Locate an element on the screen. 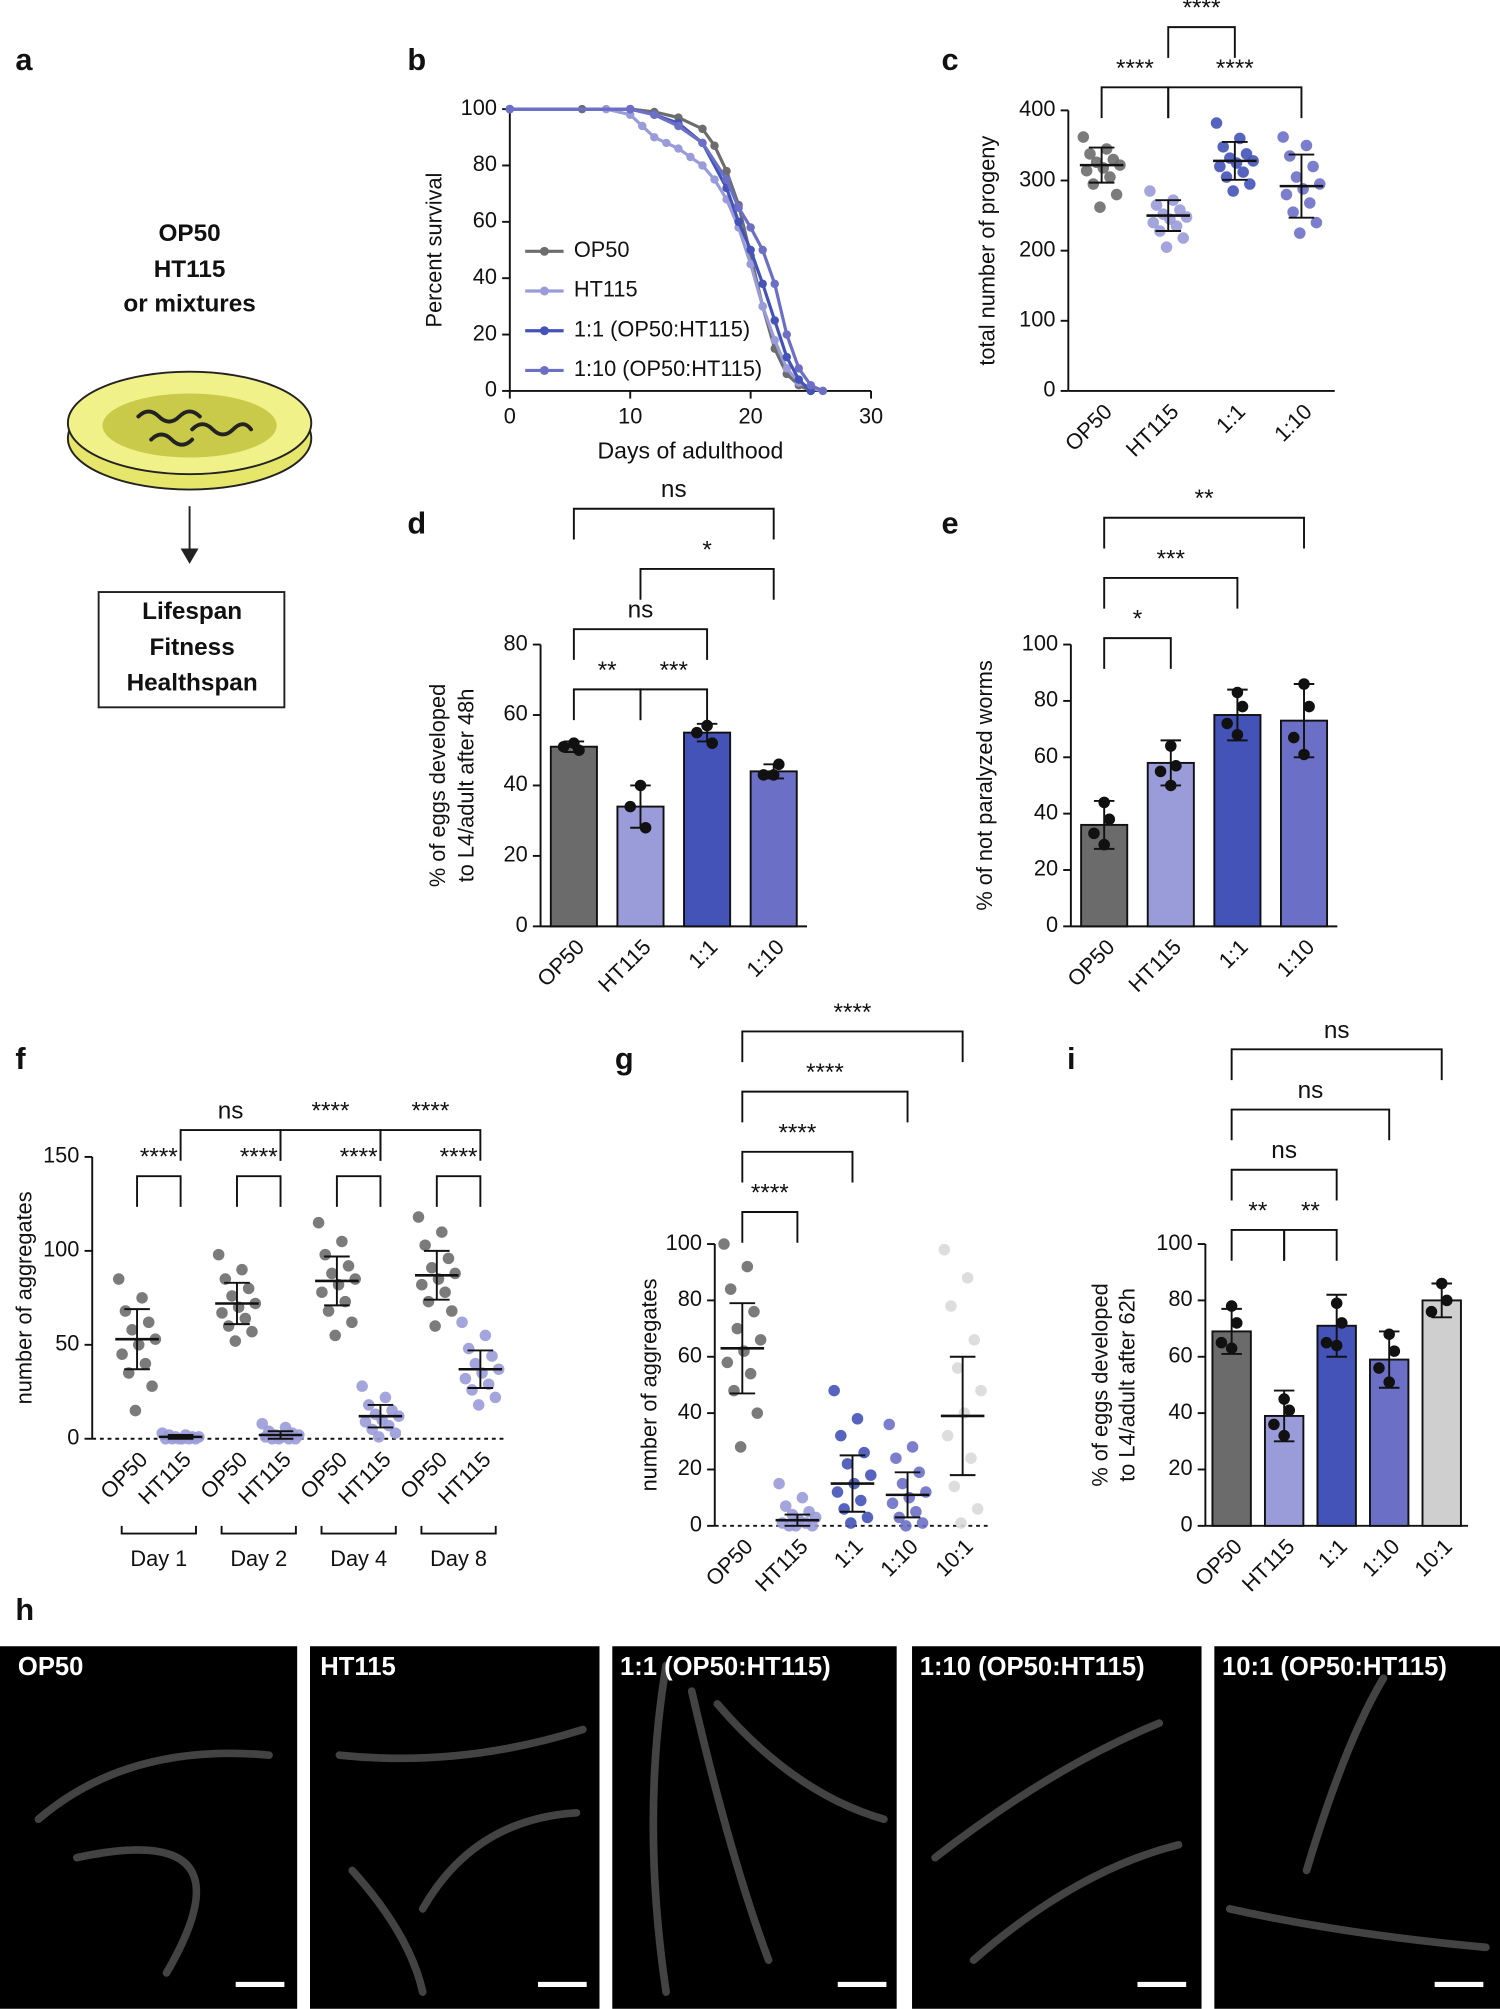 The width and height of the screenshot is (1500, 2009). legend-marker is located at coordinates (544, 370).